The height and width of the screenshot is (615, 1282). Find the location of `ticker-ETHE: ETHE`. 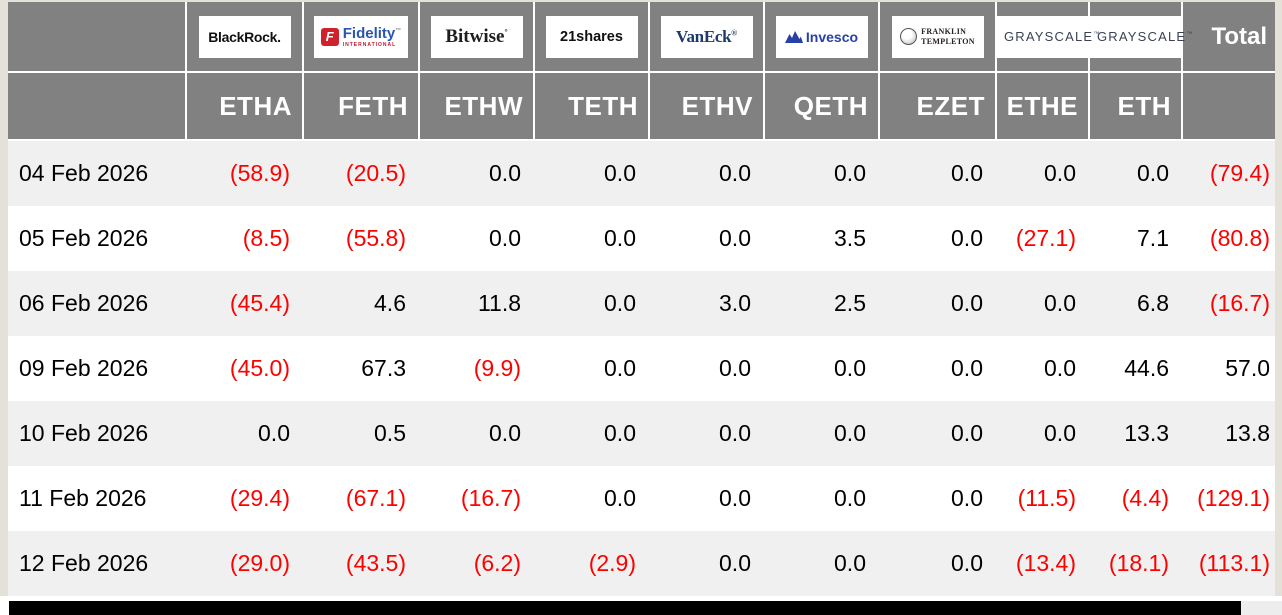

ticker-ETHE: ETHE is located at coordinates (1043, 107).